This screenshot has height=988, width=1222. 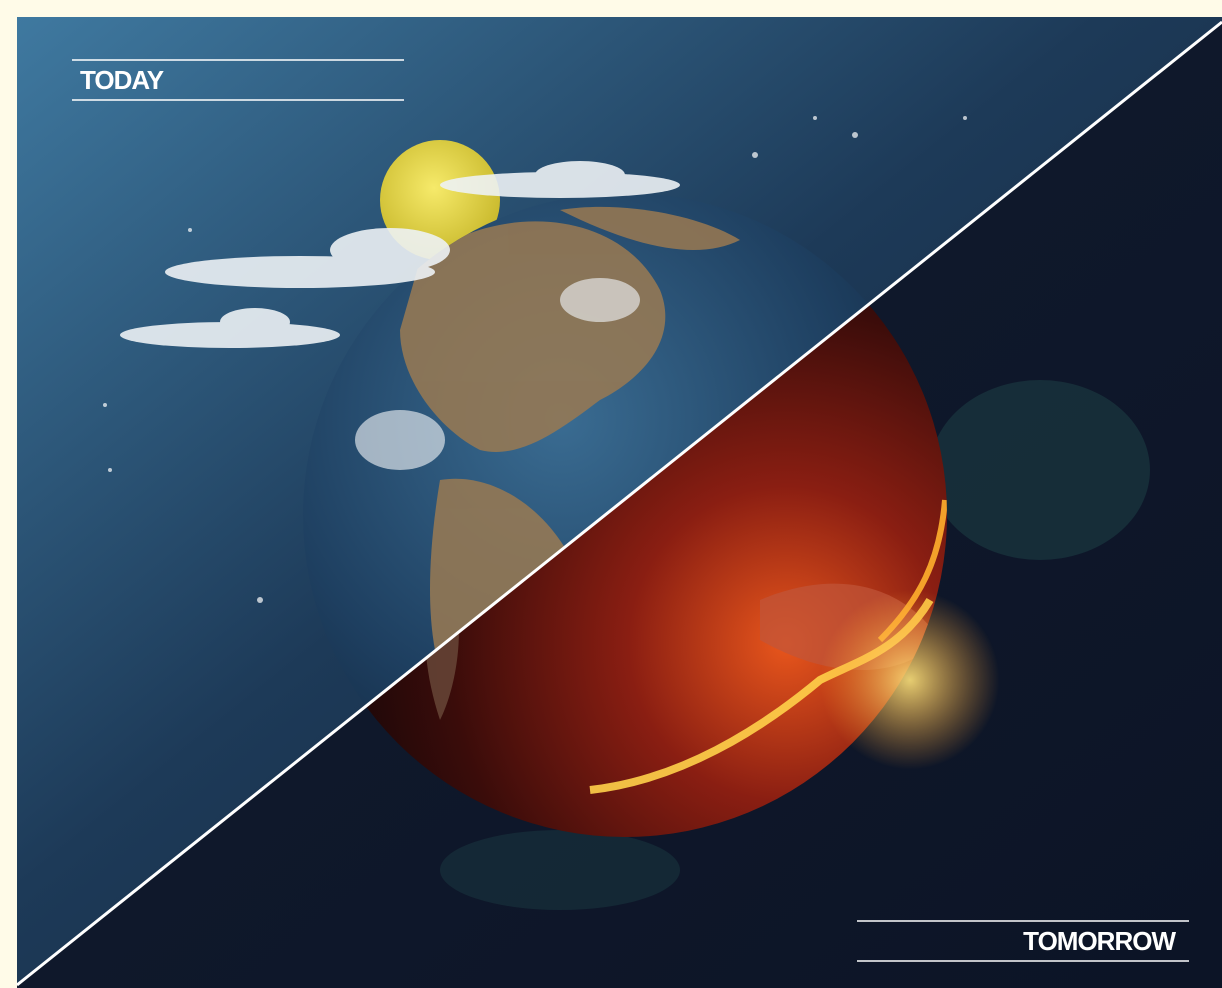 What do you see at coordinates (910, 680) in the screenshot?
I see `fire-glow` at bounding box center [910, 680].